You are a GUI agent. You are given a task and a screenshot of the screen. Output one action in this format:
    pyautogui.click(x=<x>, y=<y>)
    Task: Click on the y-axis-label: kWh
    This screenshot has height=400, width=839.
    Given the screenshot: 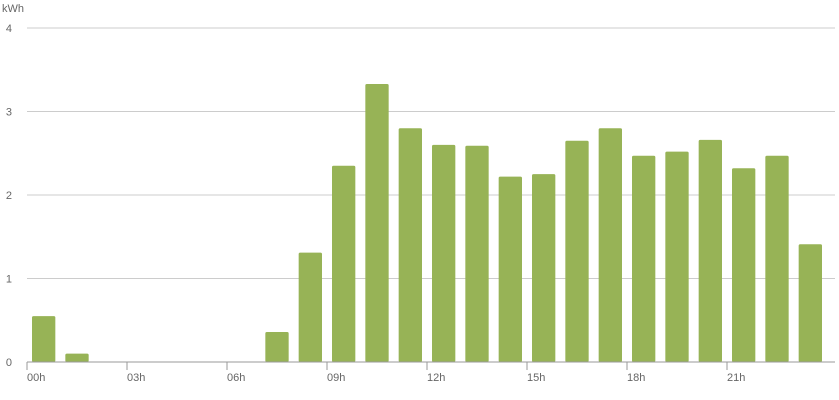 What is the action you would take?
    pyautogui.click(x=13, y=9)
    